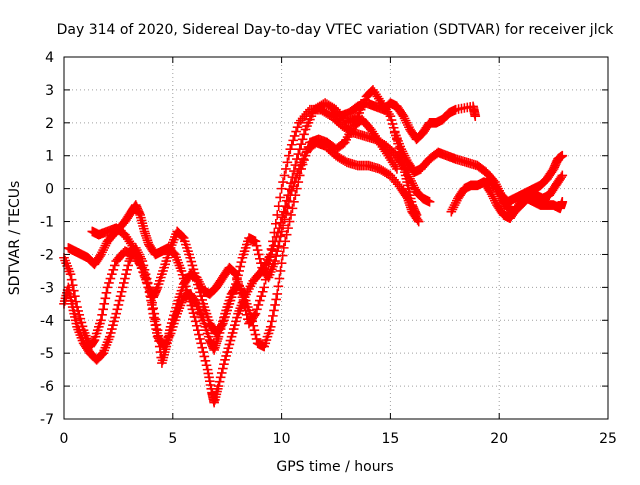 This screenshot has width=640, height=485. Describe the element at coordinates (282, 439) in the screenshot. I see `x-tick-label: 10` at that location.